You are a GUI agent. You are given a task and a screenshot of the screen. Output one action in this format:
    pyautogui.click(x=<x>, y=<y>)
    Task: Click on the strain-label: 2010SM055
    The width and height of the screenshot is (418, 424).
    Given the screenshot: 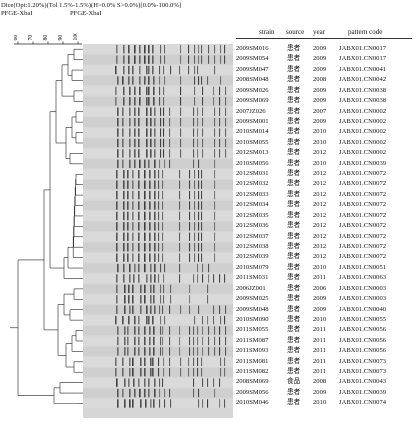 What is the action you would take?
    pyautogui.click(x=252, y=142)
    